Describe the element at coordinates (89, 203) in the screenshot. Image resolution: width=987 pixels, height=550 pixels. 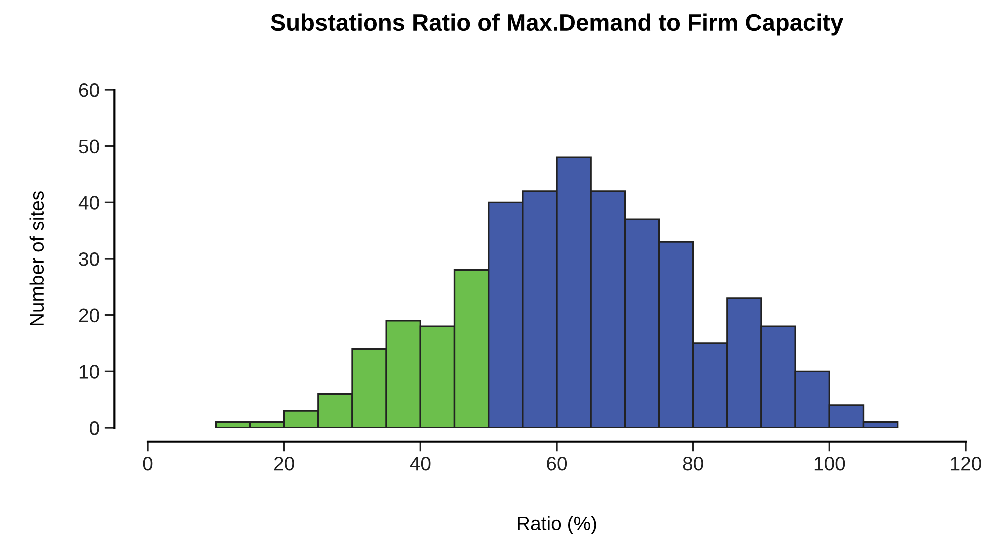
I see `y-tick-label: 40` at that location.